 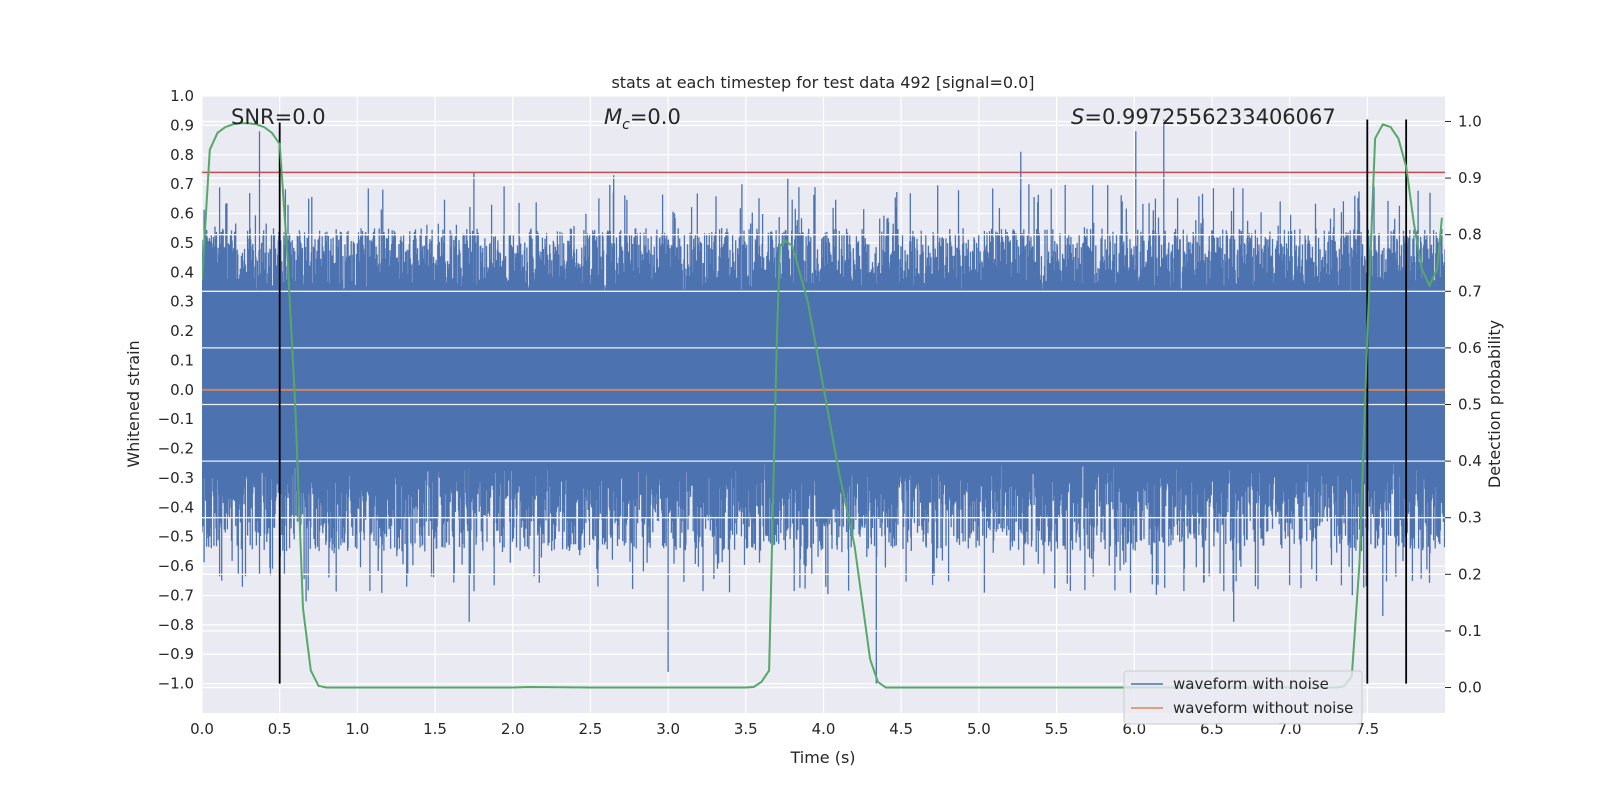 I want to click on y-tick-label: 0.7, so click(x=182, y=184).